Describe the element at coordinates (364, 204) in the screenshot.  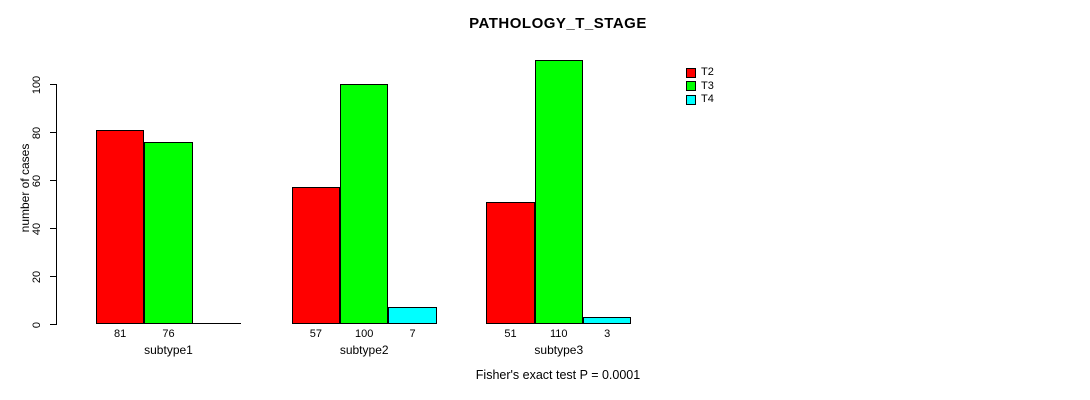
I see `bar-t3-subtype2` at that location.